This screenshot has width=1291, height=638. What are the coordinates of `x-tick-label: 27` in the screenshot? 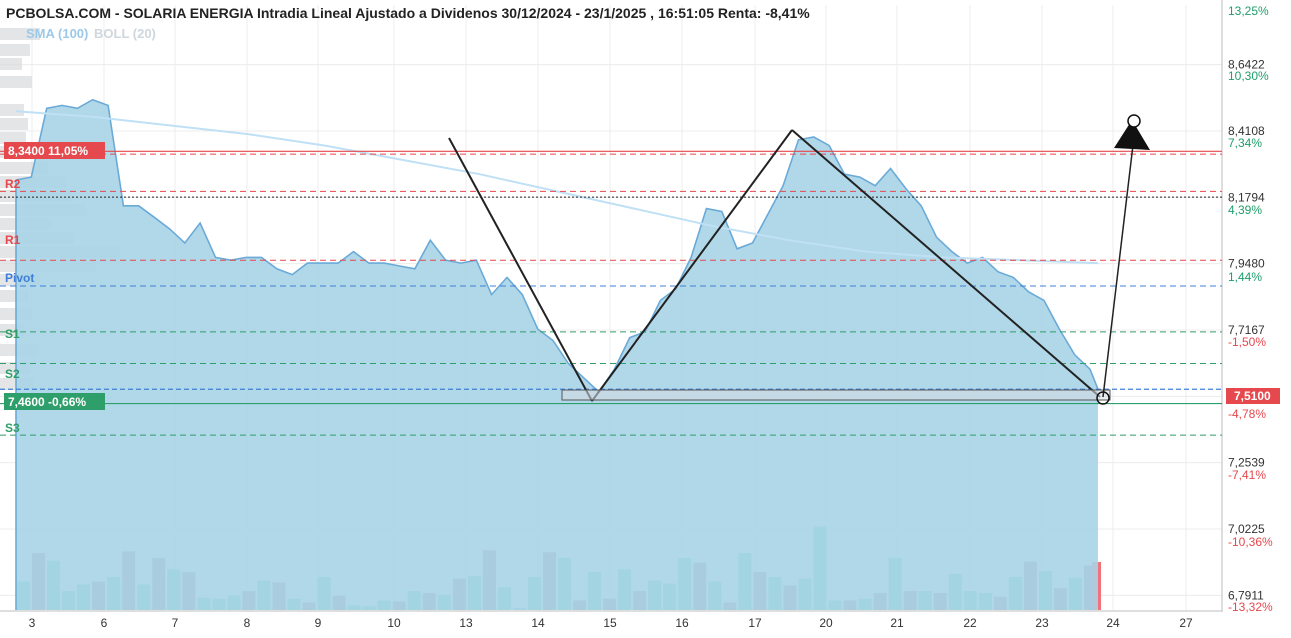 It's located at (1186, 623).